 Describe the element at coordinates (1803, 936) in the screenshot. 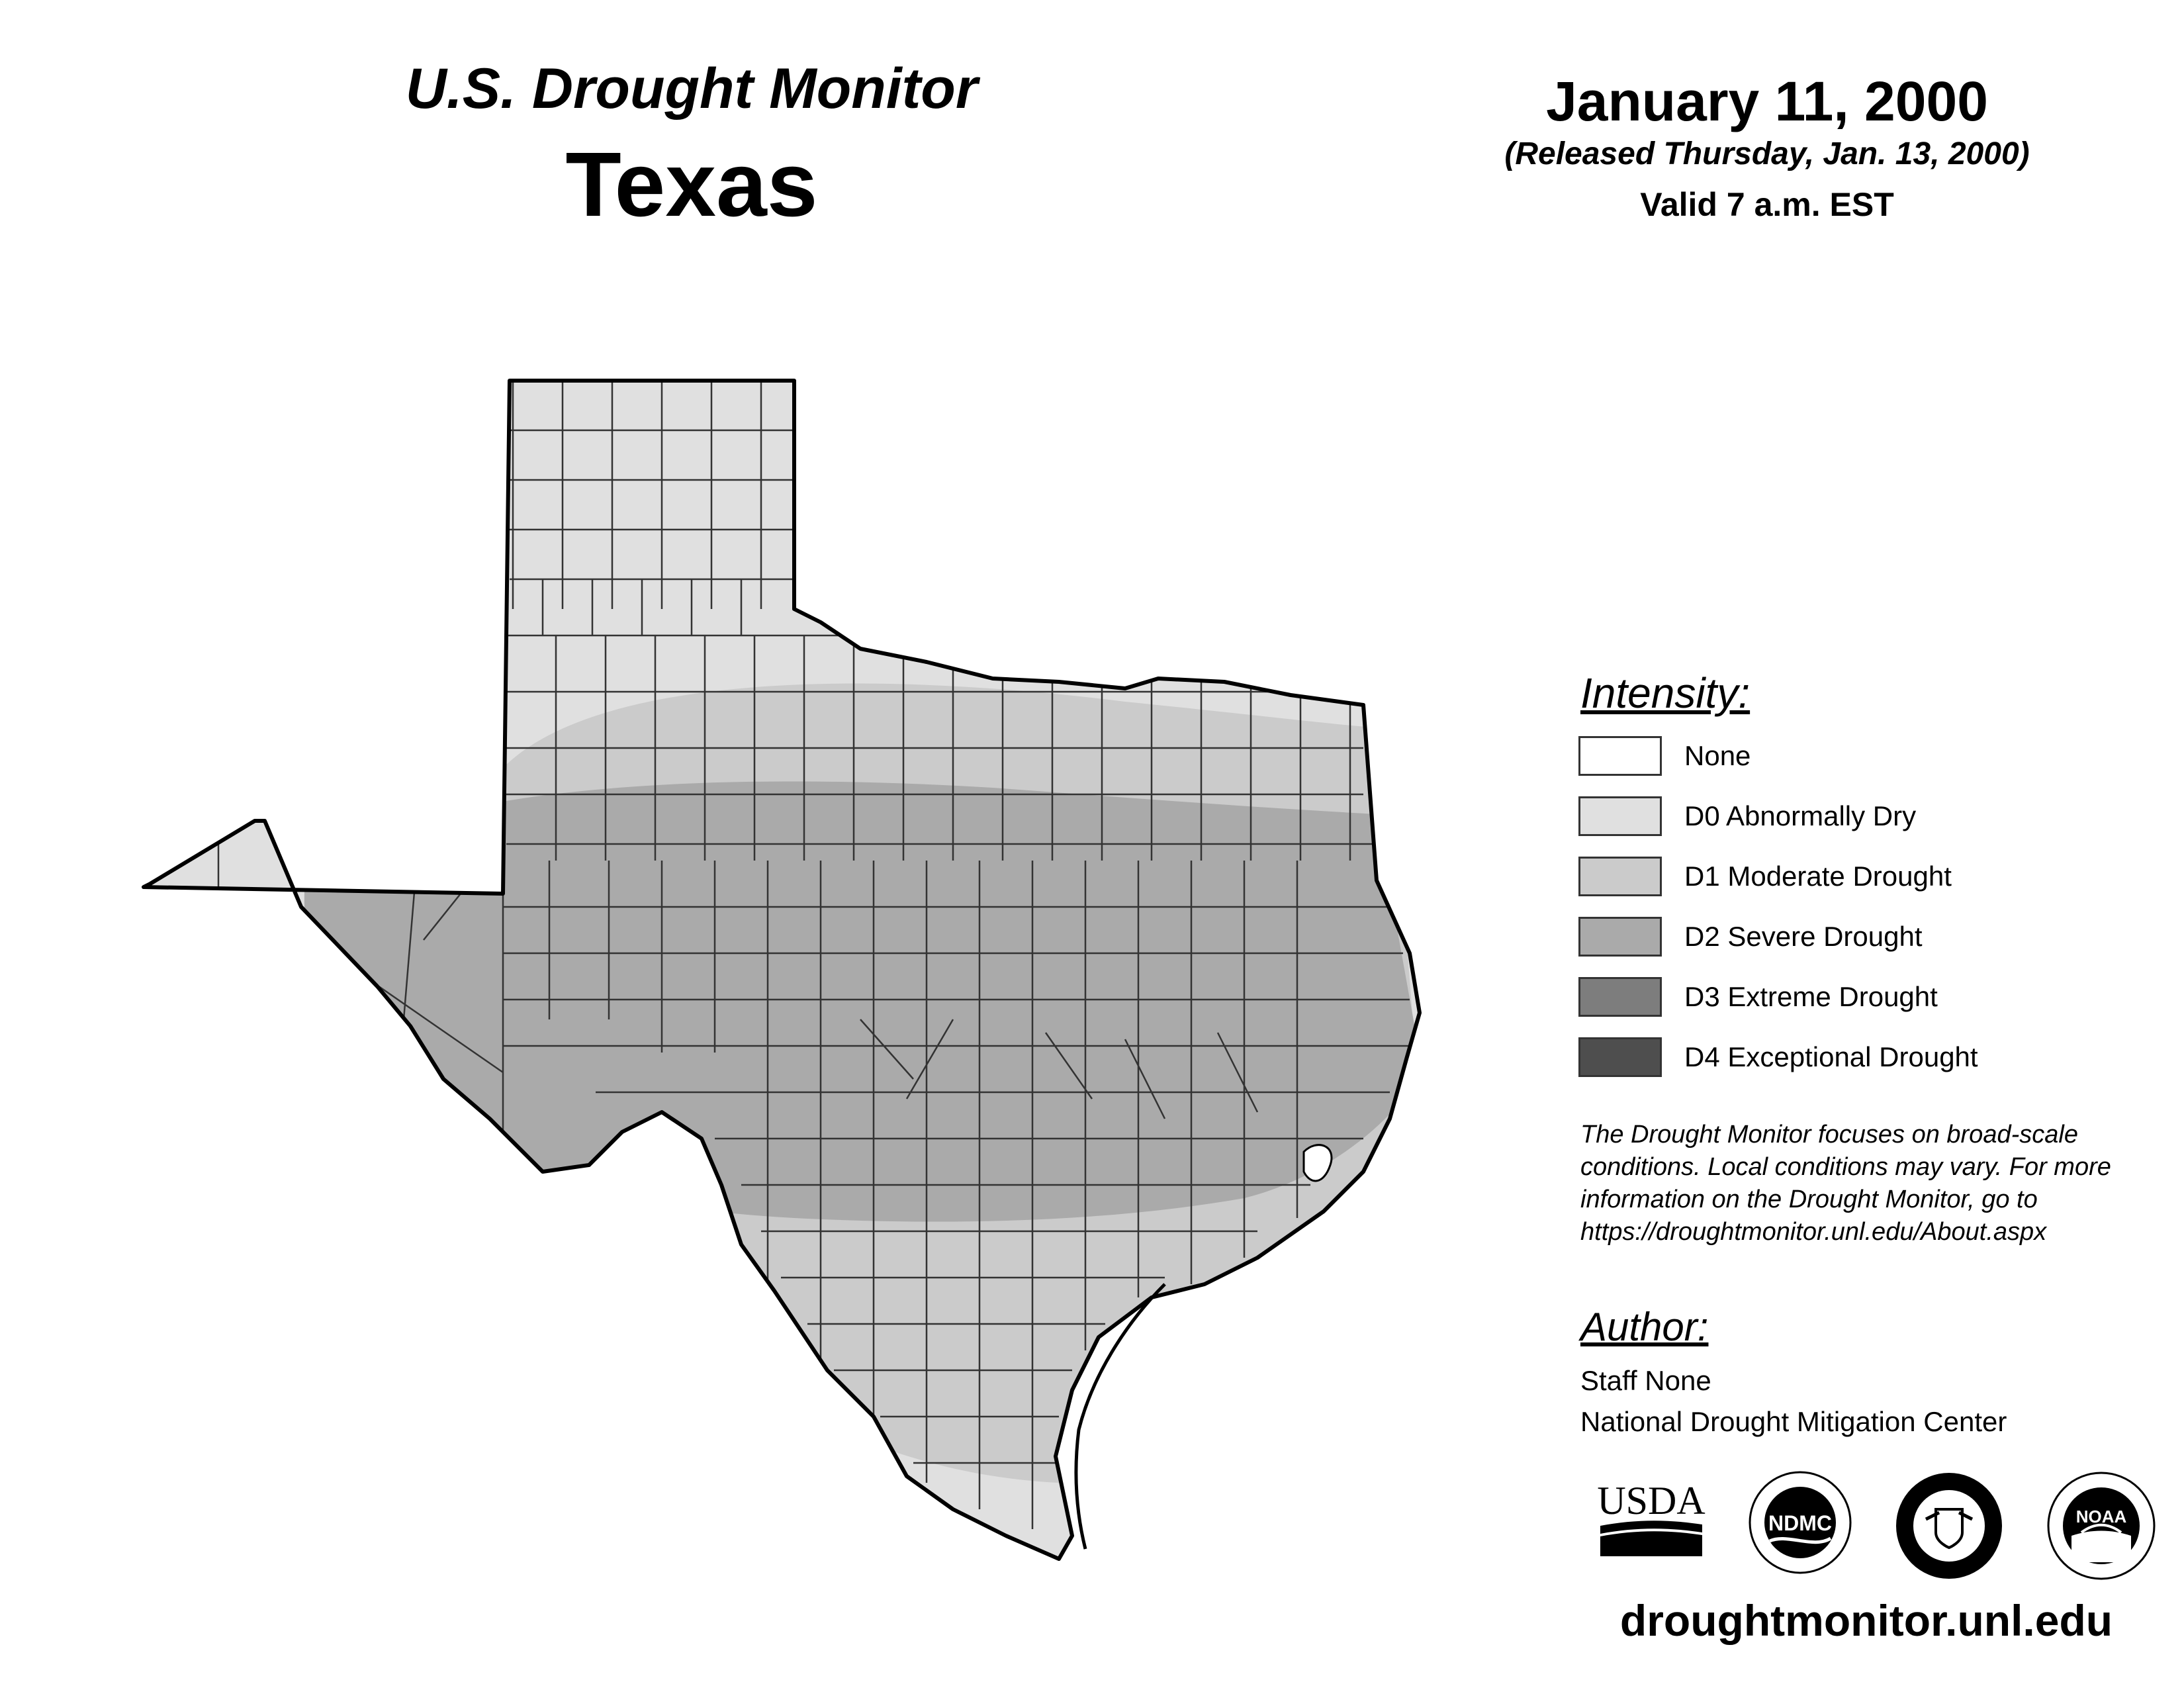

I see `legend-label: D2 Severe Drought` at that location.